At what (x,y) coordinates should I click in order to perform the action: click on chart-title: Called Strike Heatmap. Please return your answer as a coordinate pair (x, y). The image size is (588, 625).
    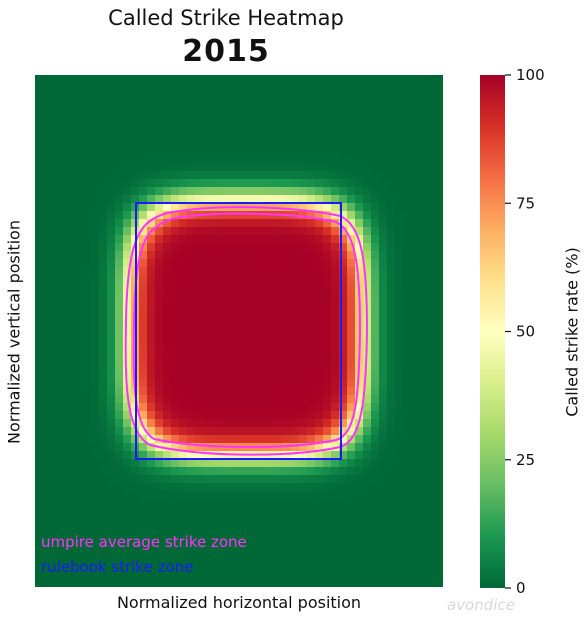
    Looking at the image, I should click on (226, 18).